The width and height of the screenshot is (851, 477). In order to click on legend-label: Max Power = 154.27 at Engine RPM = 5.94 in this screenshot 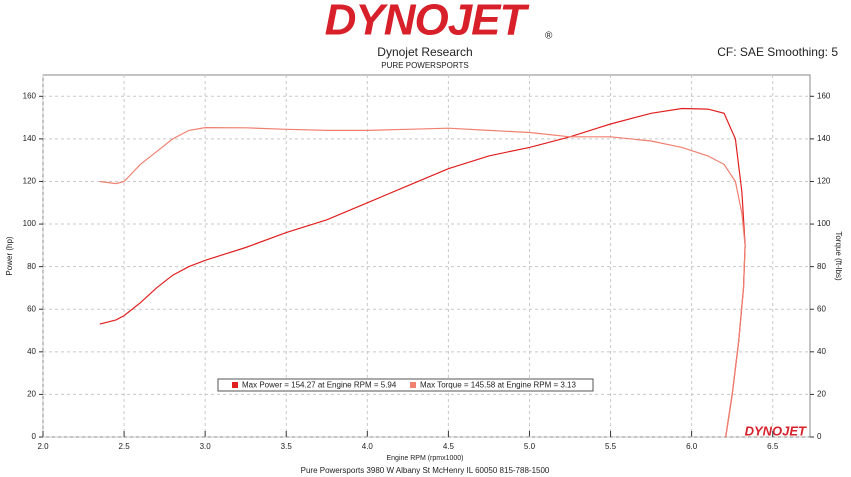, I will do `click(319, 385)`.